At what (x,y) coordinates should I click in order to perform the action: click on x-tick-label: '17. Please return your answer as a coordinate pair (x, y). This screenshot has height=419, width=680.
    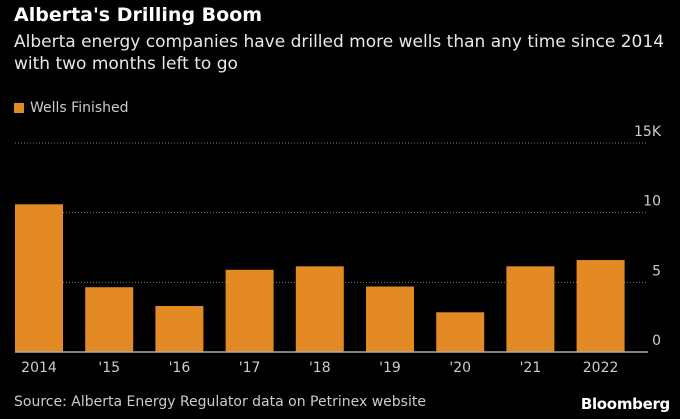
    Looking at the image, I should click on (250, 368).